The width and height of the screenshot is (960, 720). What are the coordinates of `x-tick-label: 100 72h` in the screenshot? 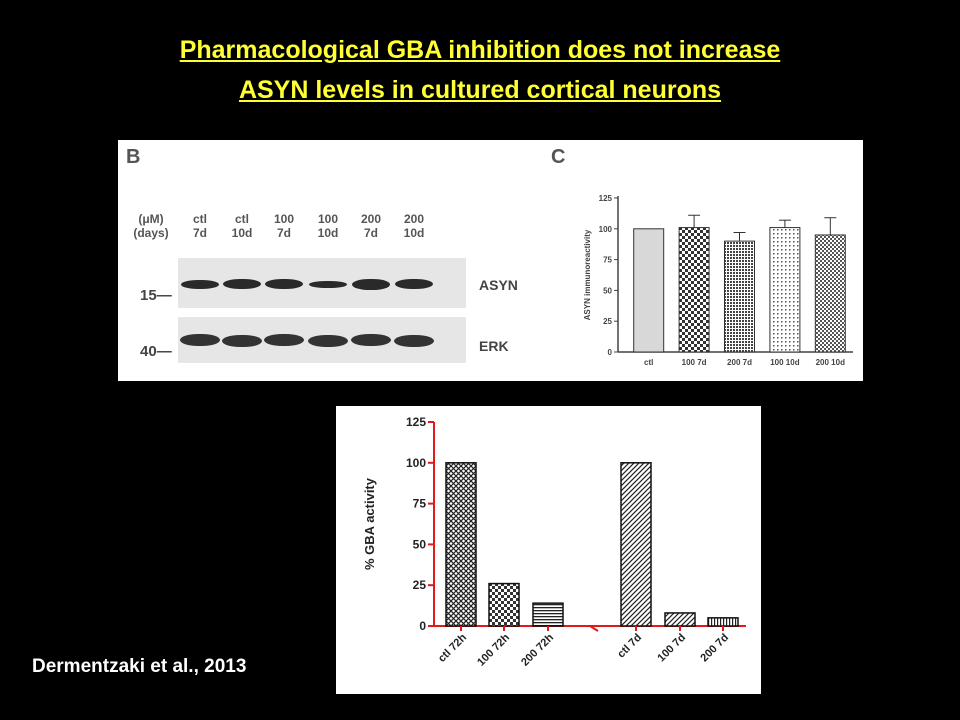 It's located at (493, 649).